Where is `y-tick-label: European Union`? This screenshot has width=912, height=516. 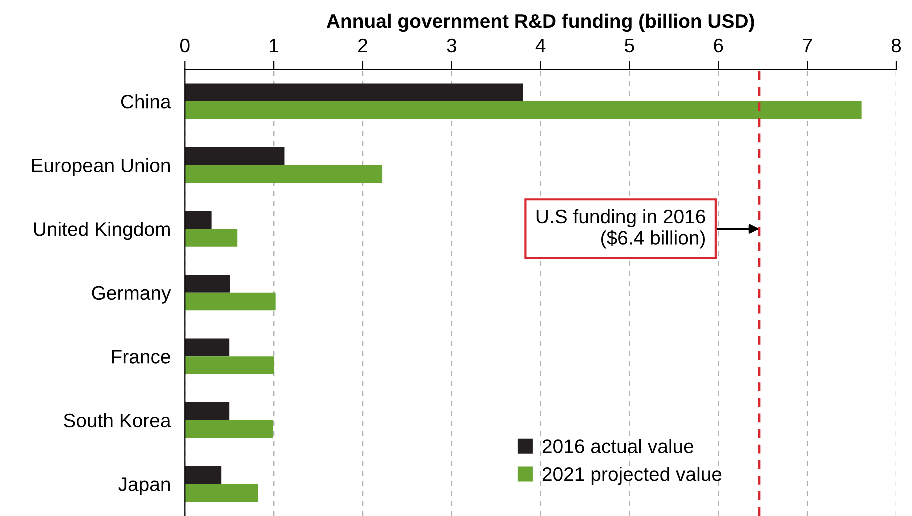
y-tick-label: European Union is located at coordinates (101, 167).